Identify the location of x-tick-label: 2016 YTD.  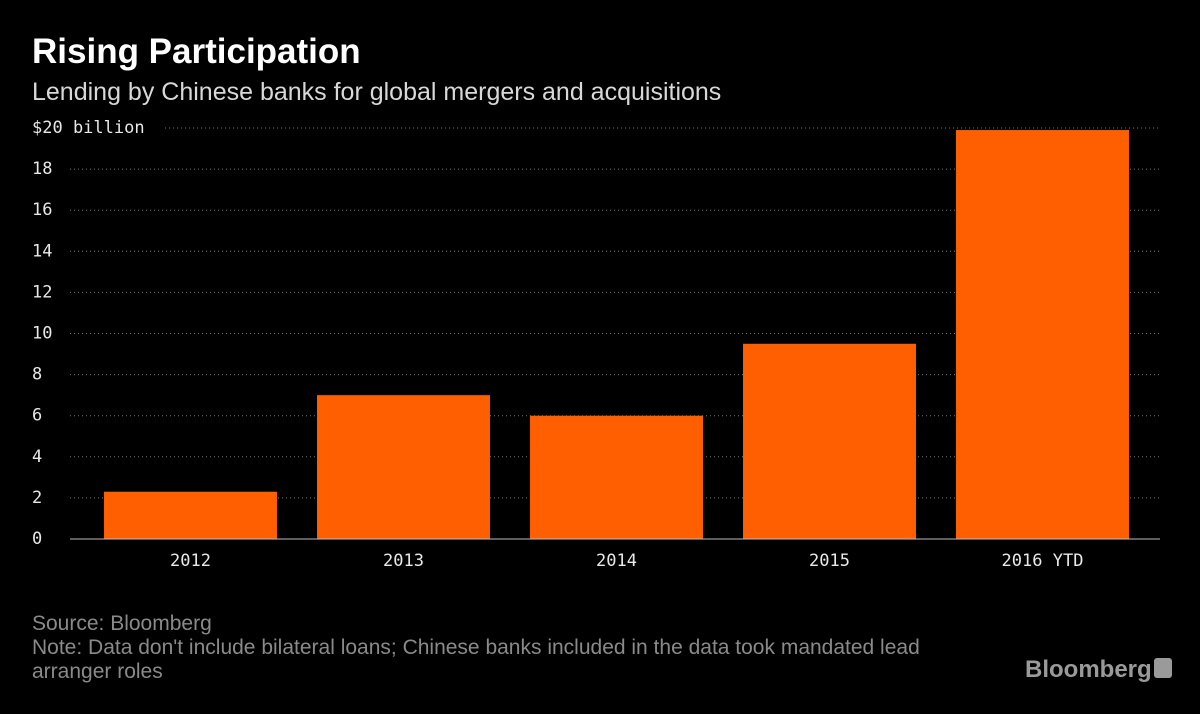
(1043, 561).